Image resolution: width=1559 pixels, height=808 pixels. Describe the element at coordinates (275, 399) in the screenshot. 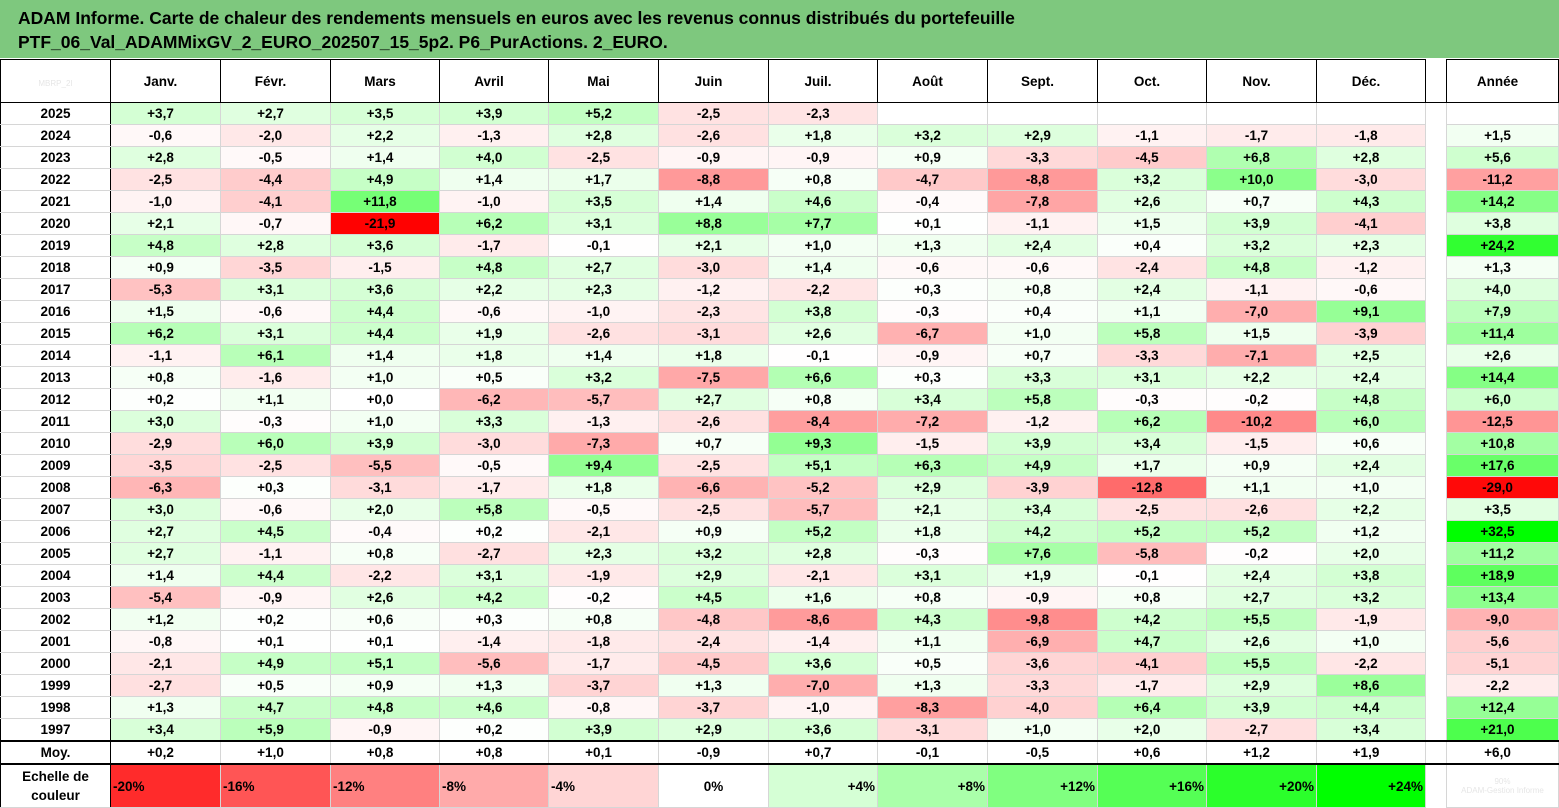

I see `heatmap-cell: +1,1` at that location.